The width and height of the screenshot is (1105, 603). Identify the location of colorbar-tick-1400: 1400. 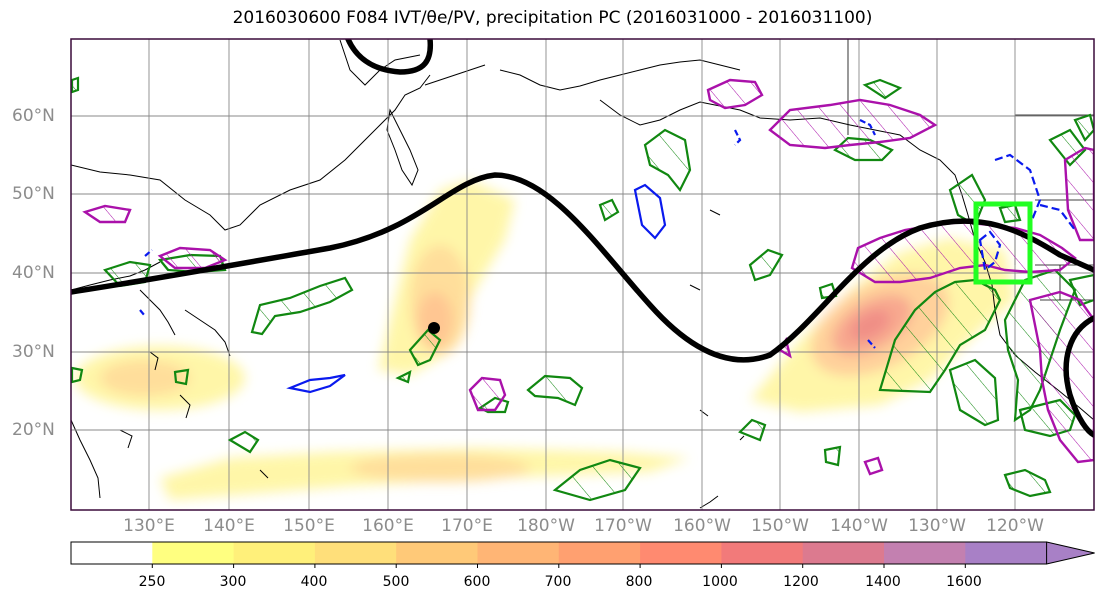
(883, 582).